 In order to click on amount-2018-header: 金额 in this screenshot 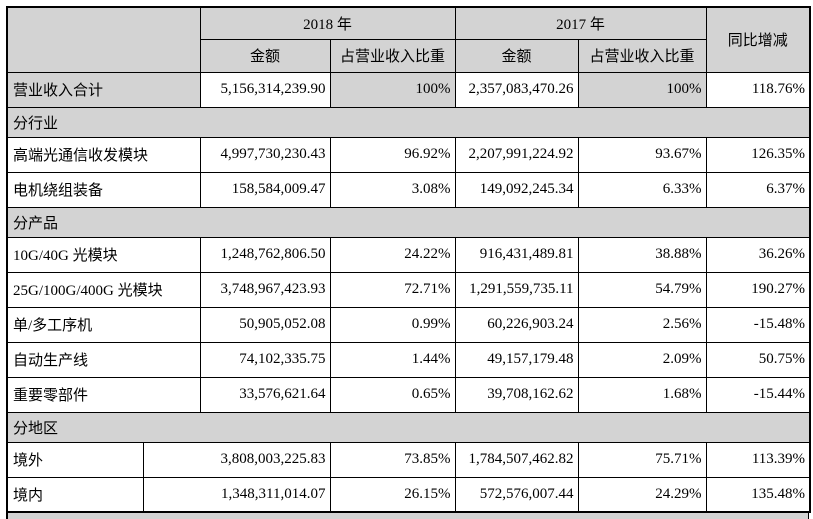, I will do `click(265, 55)`.